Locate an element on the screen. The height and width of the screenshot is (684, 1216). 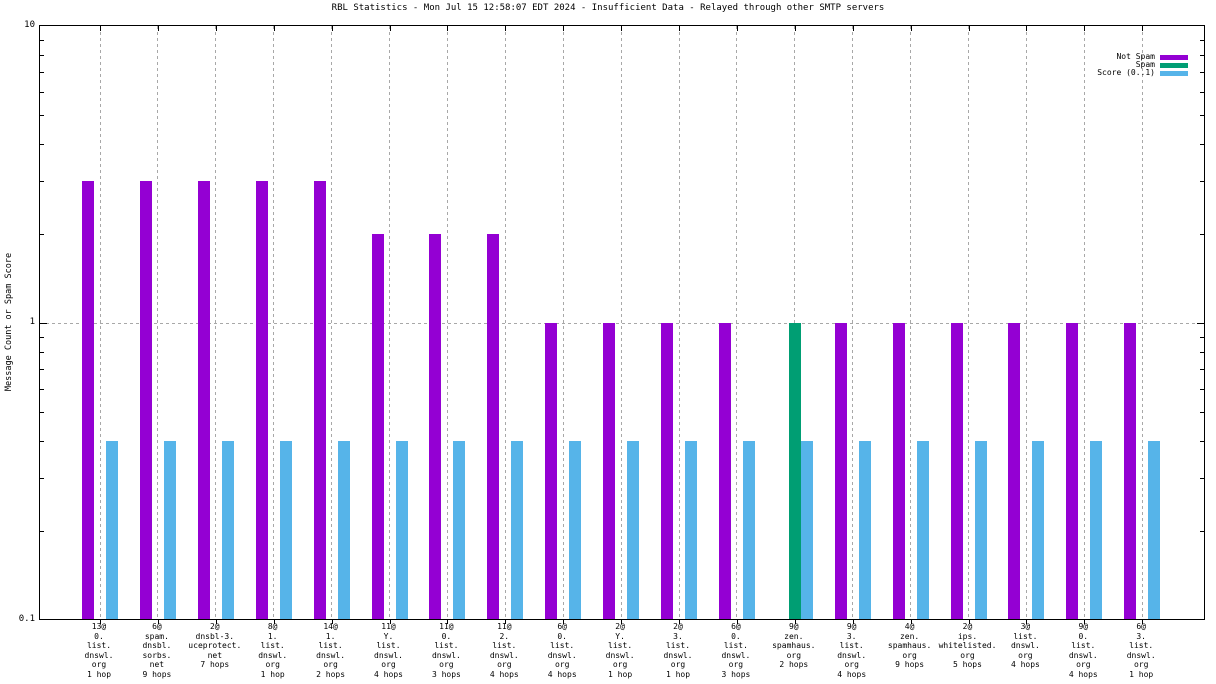
y-tick-label: 1 is located at coordinates (32, 322).